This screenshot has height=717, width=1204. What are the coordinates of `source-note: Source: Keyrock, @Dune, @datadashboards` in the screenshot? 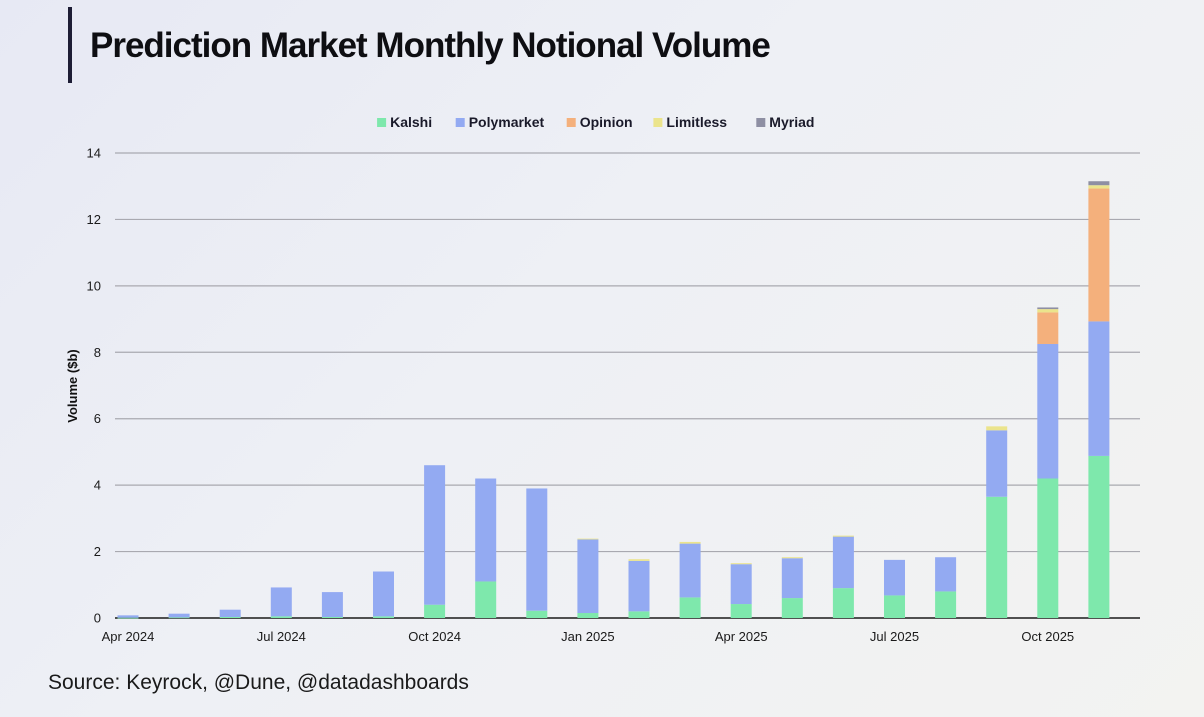 It's located at (258, 682).